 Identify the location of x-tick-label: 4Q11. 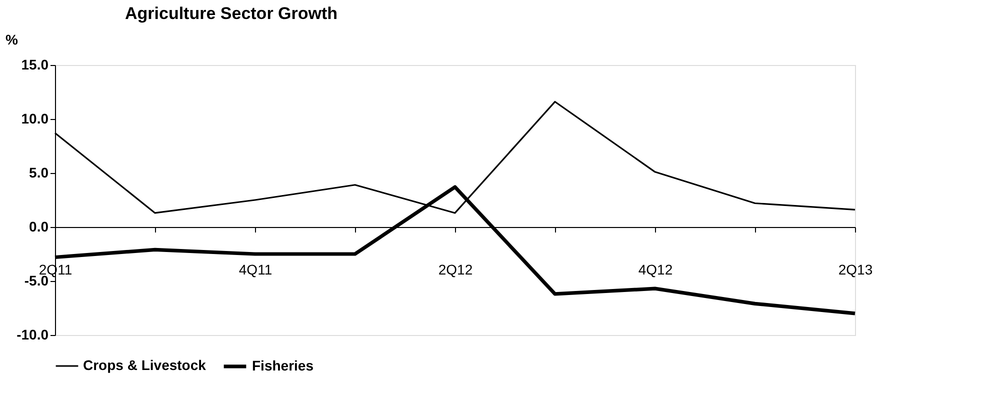
(255, 270).